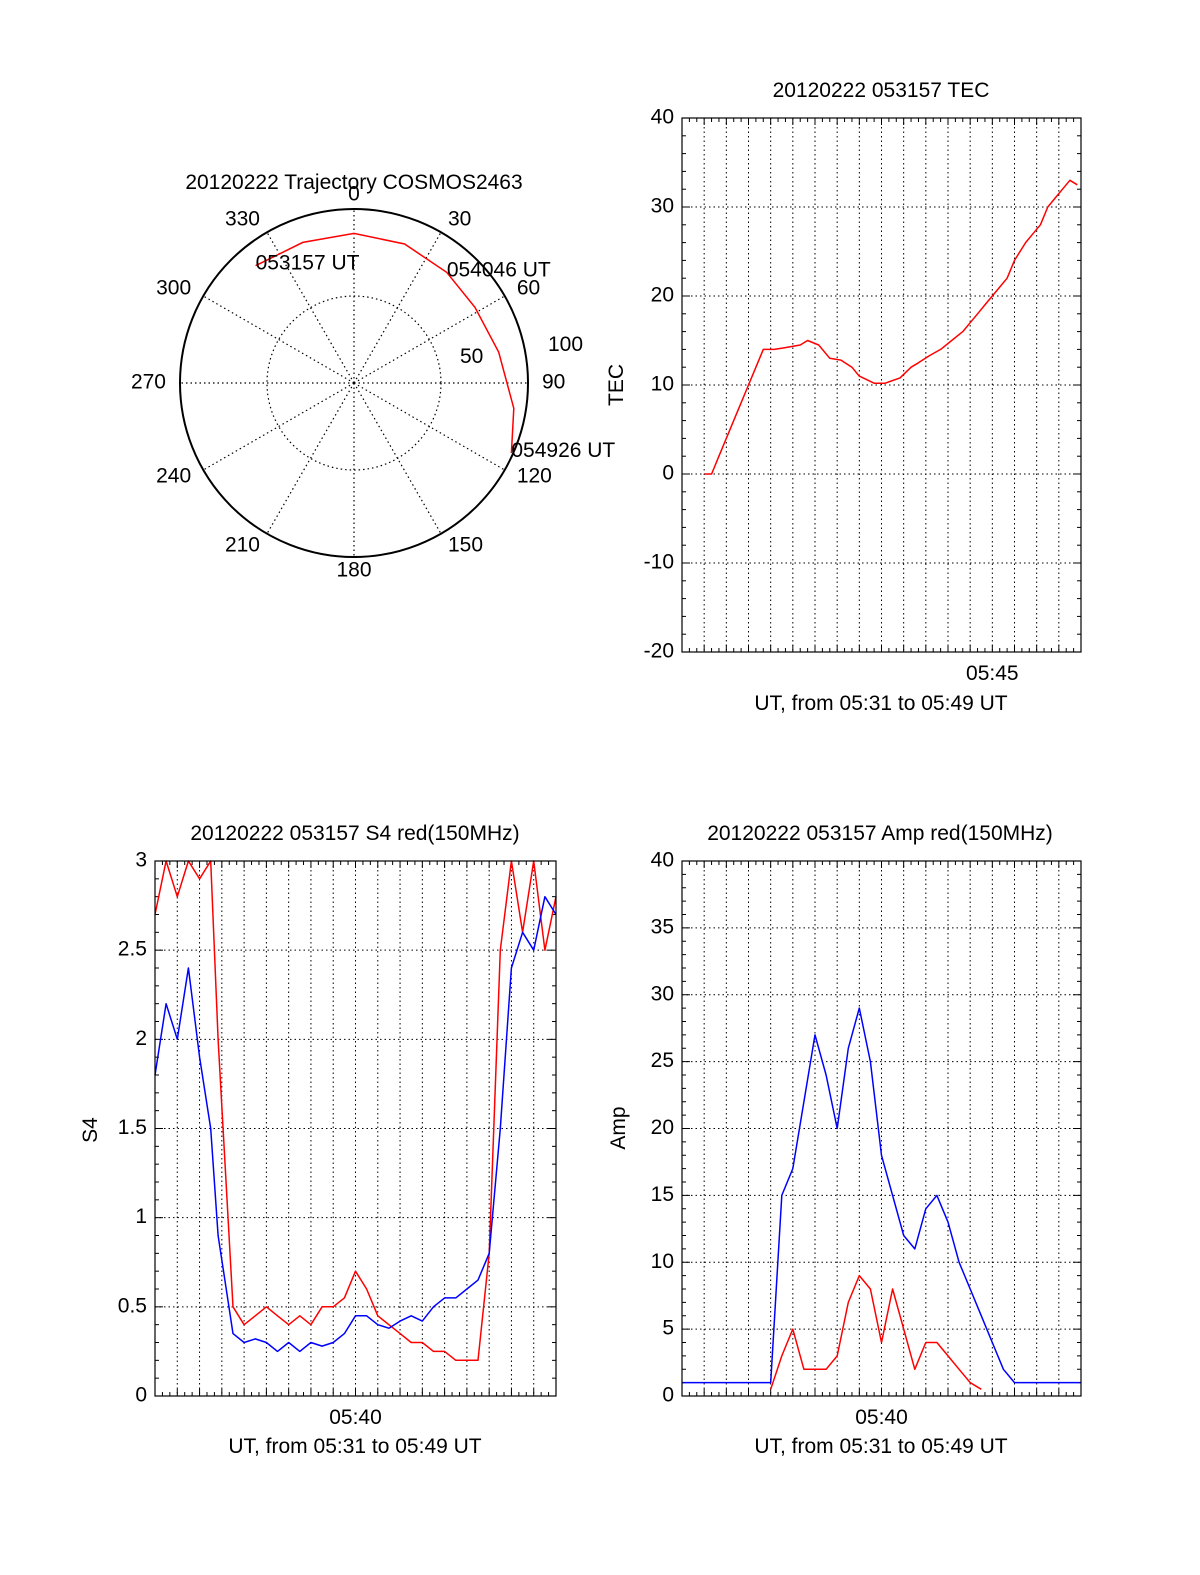 The height and width of the screenshot is (1575, 1200). What do you see at coordinates (132, 1305) in the screenshot?
I see `y-tick-label: 0.5` at bounding box center [132, 1305].